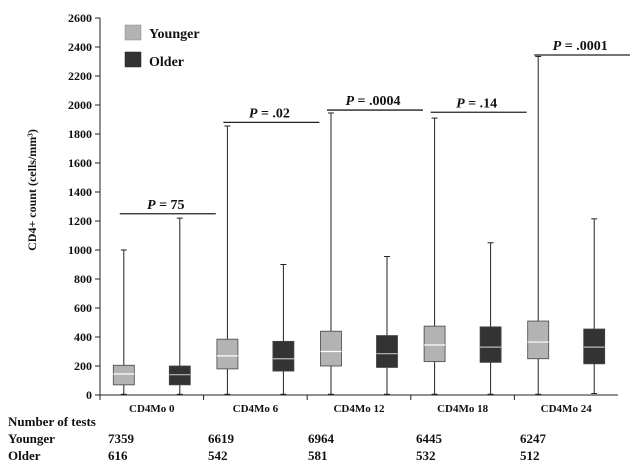  Describe the element at coordinates (476, 103) in the screenshot. I see `pvalue-label: P = .14` at that location.